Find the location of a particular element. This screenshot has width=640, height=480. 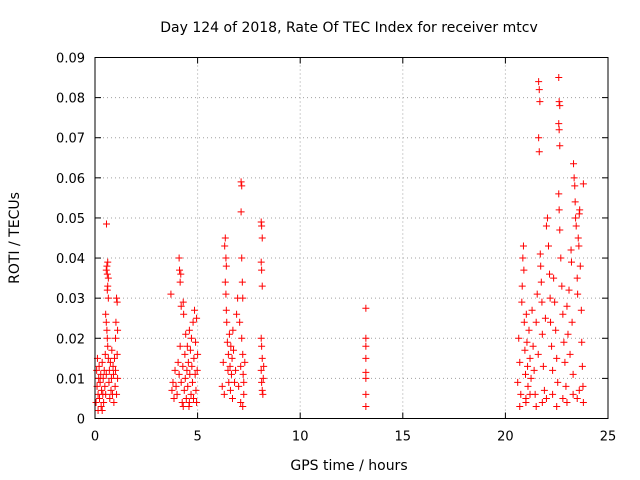

y-tick-label: 0.01 is located at coordinates (70, 379).